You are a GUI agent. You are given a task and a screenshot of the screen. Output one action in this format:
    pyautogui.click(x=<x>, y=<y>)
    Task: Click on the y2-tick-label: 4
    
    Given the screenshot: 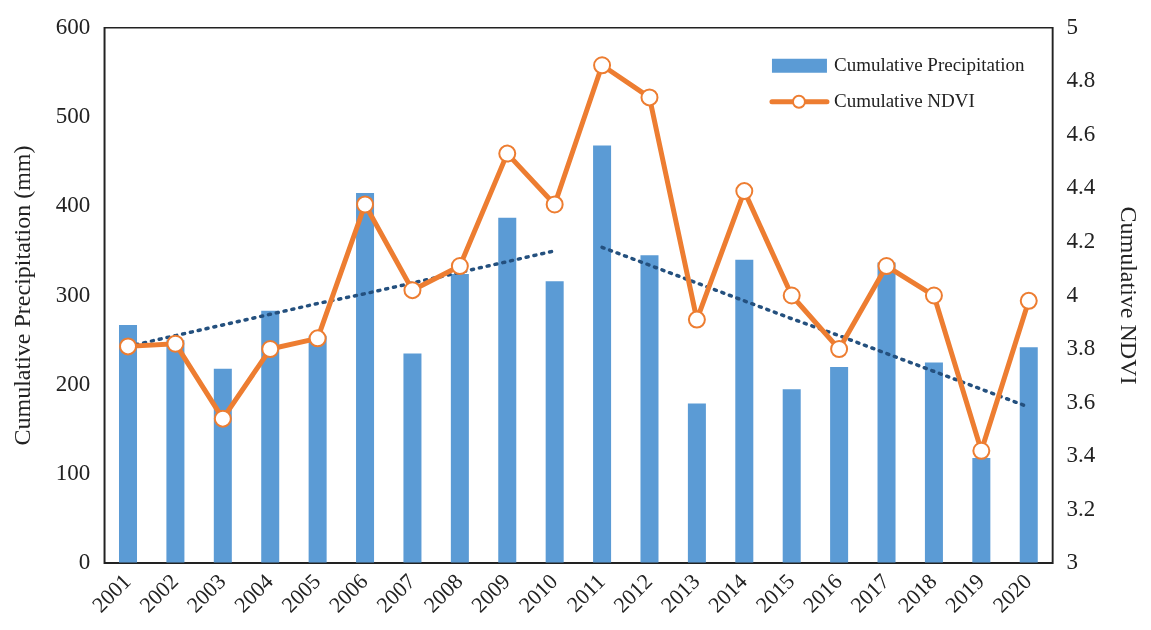 What is the action you would take?
    pyautogui.click(x=1072, y=294)
    